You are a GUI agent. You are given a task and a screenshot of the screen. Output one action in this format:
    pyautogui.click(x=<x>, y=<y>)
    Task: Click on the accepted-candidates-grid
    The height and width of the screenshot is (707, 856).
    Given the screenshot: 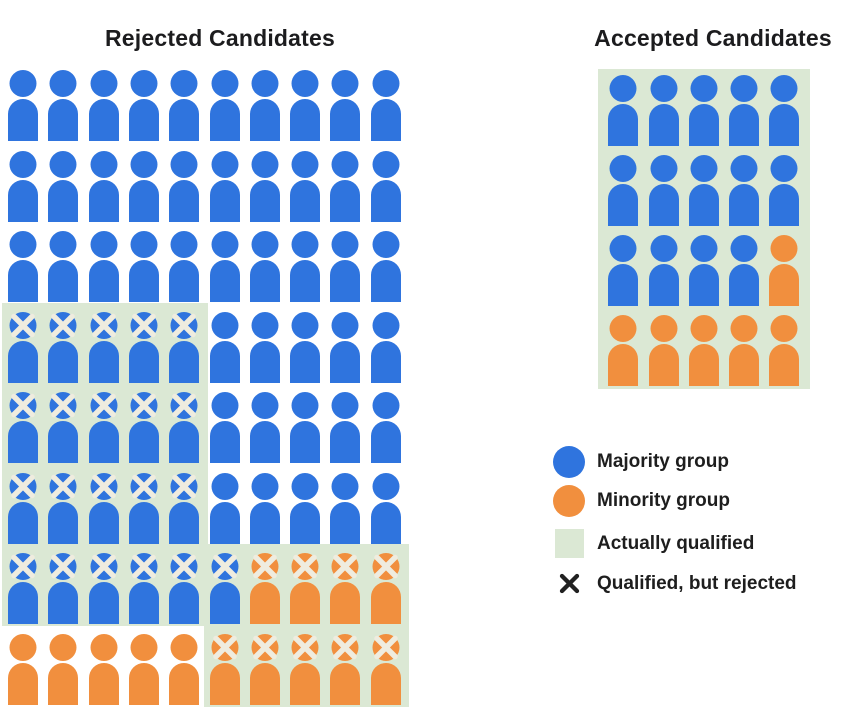 What is the action you would take?
    pyautogui.click(x=704, y=229)
    